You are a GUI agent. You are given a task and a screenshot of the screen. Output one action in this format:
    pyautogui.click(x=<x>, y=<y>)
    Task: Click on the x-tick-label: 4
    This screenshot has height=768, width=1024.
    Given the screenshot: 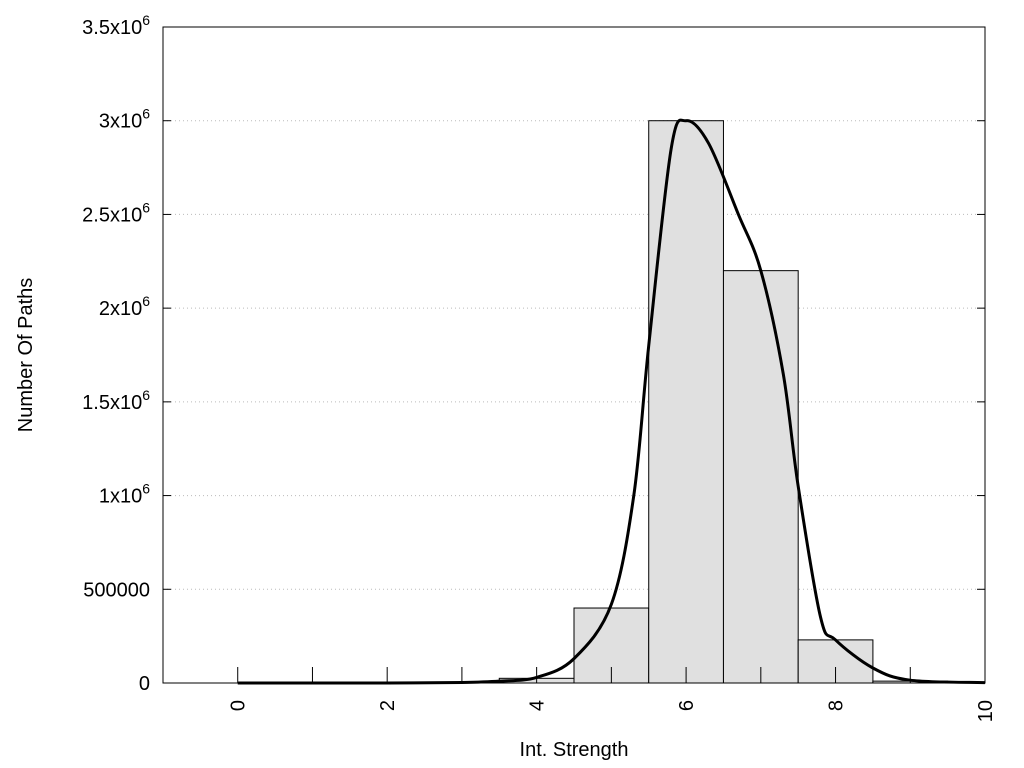 What is the action you would take?
    pyautogui.click(x=538, y=705)
    